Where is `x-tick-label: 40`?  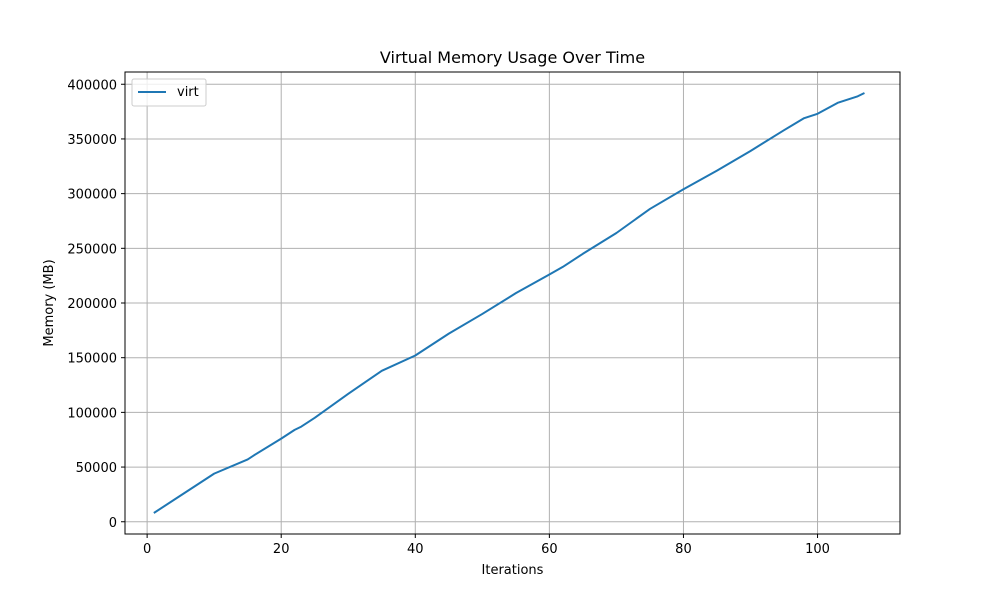 x-tick-label: 40 is located at coordinates (415, 549).